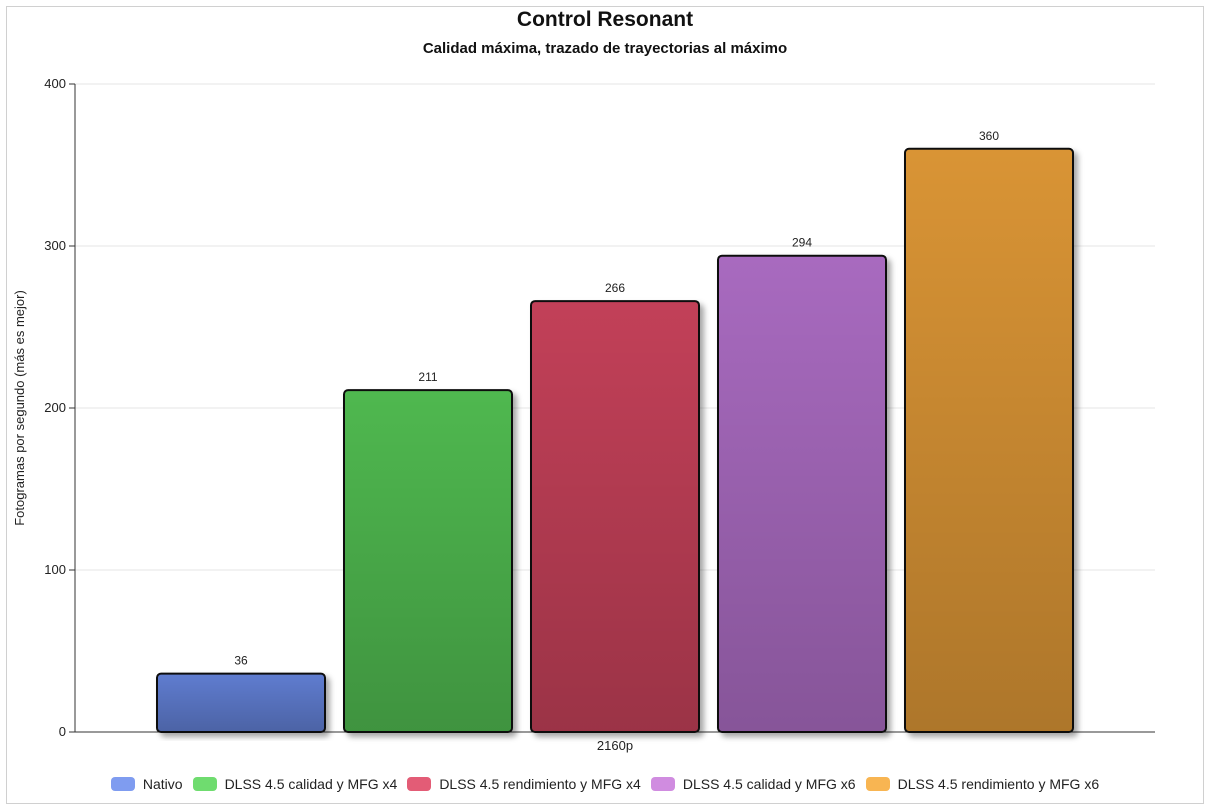 This screenshot has width=1210, height=810. I want to click on legend-label: DLSS 4.5 rendimiento y MFG x4, so click(540, 784).